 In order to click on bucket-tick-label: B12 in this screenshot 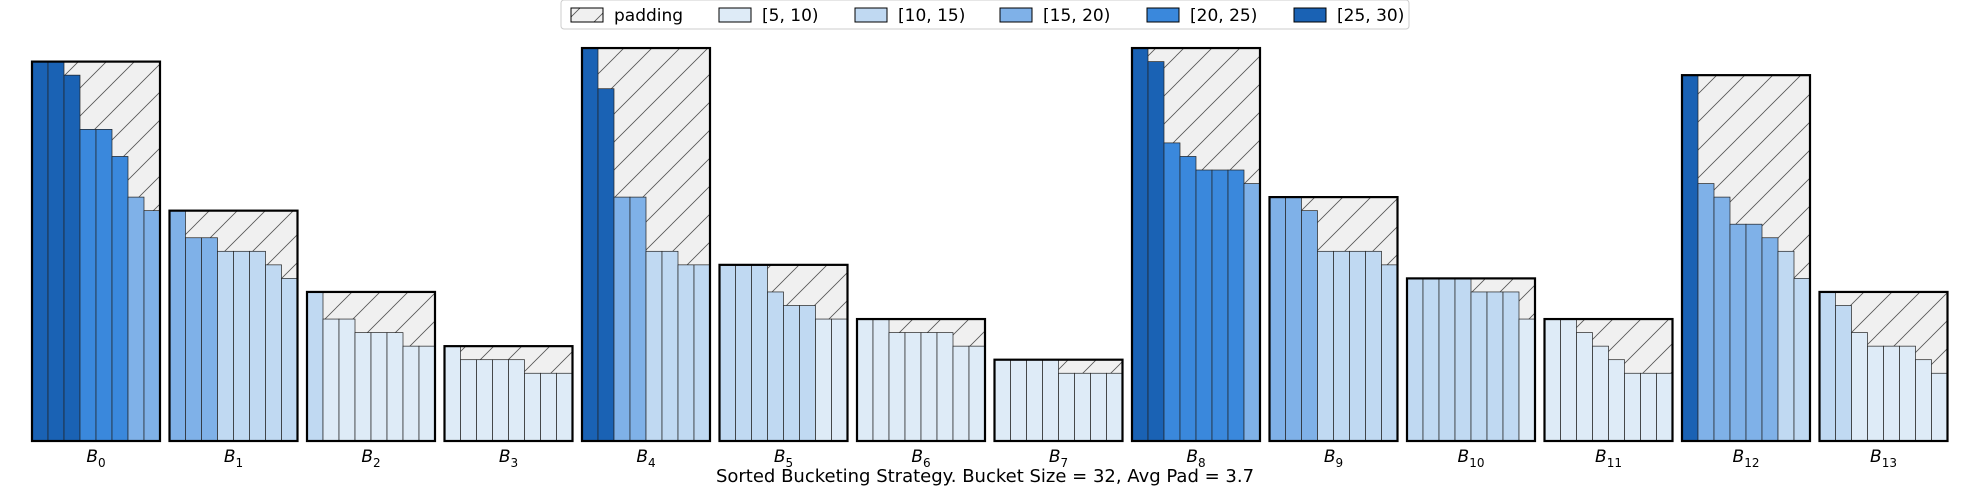, I will do `click(1746, 458)`.